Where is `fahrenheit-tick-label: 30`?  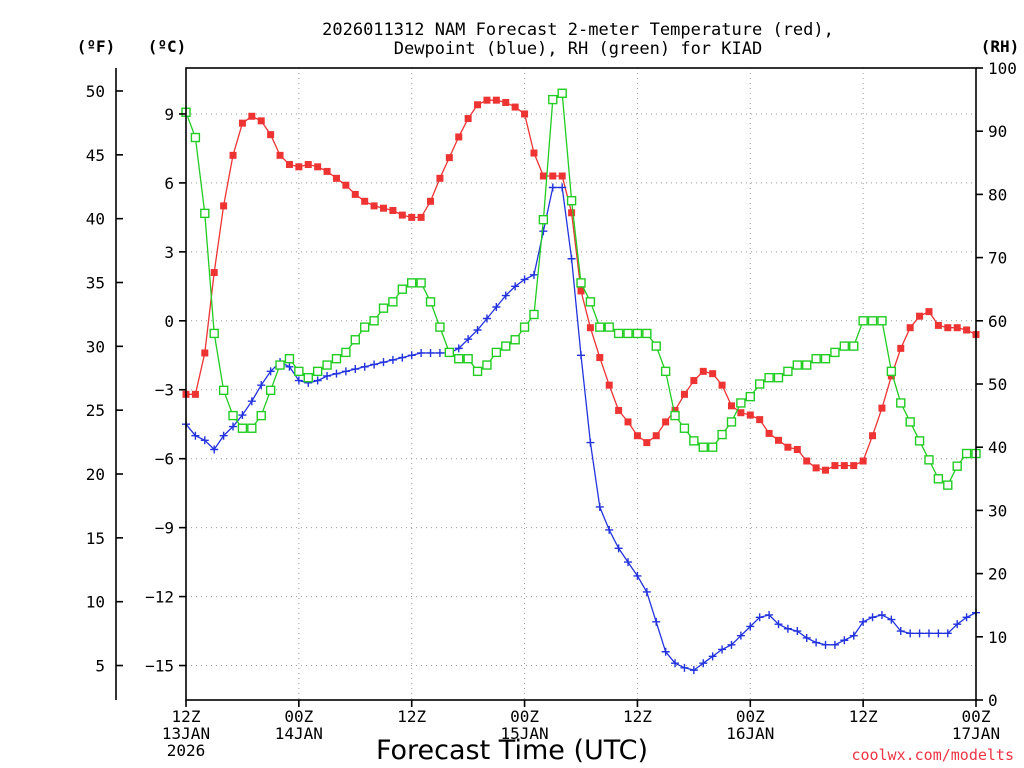
fahrenheit-tick-label: 30 is located at coordinates (95, 346).